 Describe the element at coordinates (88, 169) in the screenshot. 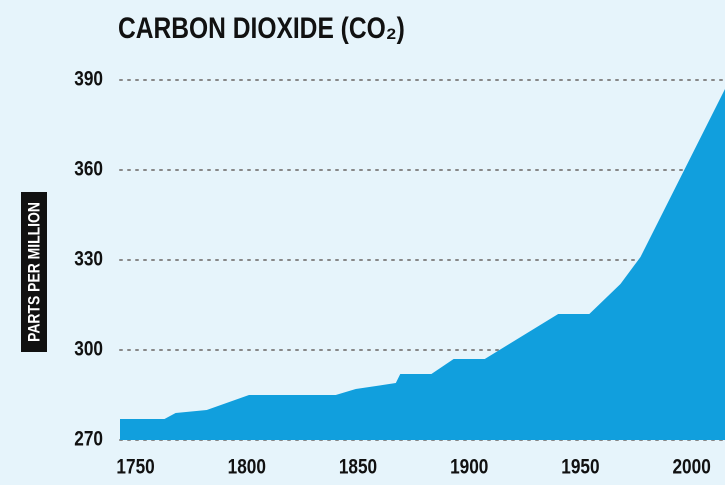

I see `y-tick-label: 360` at that location.